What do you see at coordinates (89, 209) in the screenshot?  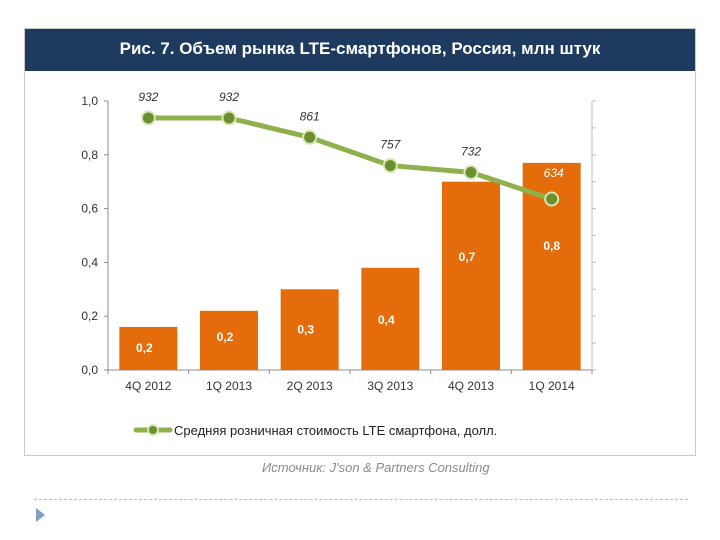 I see `y-tick-label: 0,6` at bounding box center [89, 209].